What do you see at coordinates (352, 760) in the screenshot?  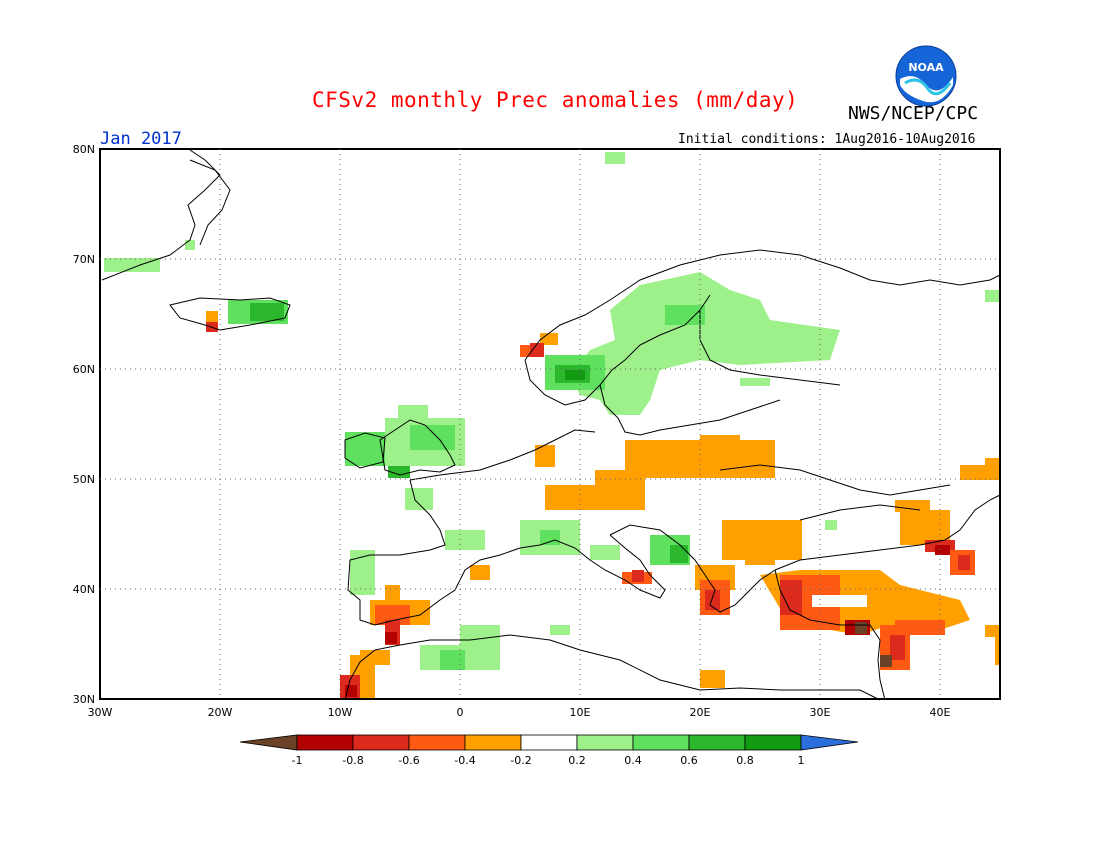 I see `colorbar-tick: -0.8` at bounding box center [352, 760].